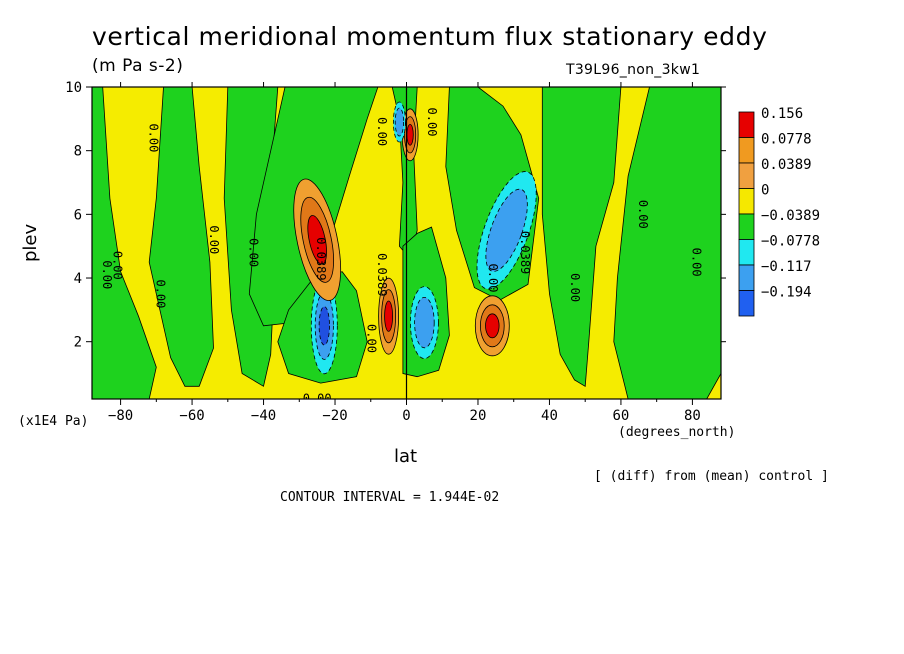 The height and width of the screenshot is (654, 904). What do you see at coordinates (321, 258) in the screenshot?
I see `contour-label-7: 0.0389` at bounding box center [321, 258].